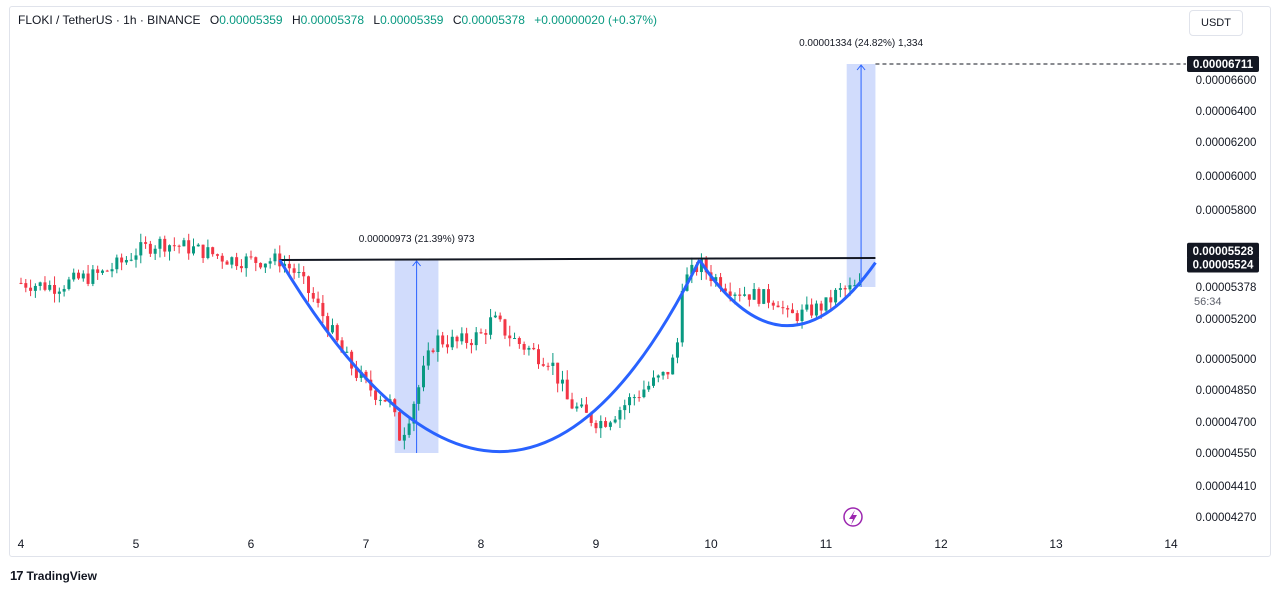 The image size is (1281, 593). I want to click on last-price-label: 0.00005378, so click(1226, 288).